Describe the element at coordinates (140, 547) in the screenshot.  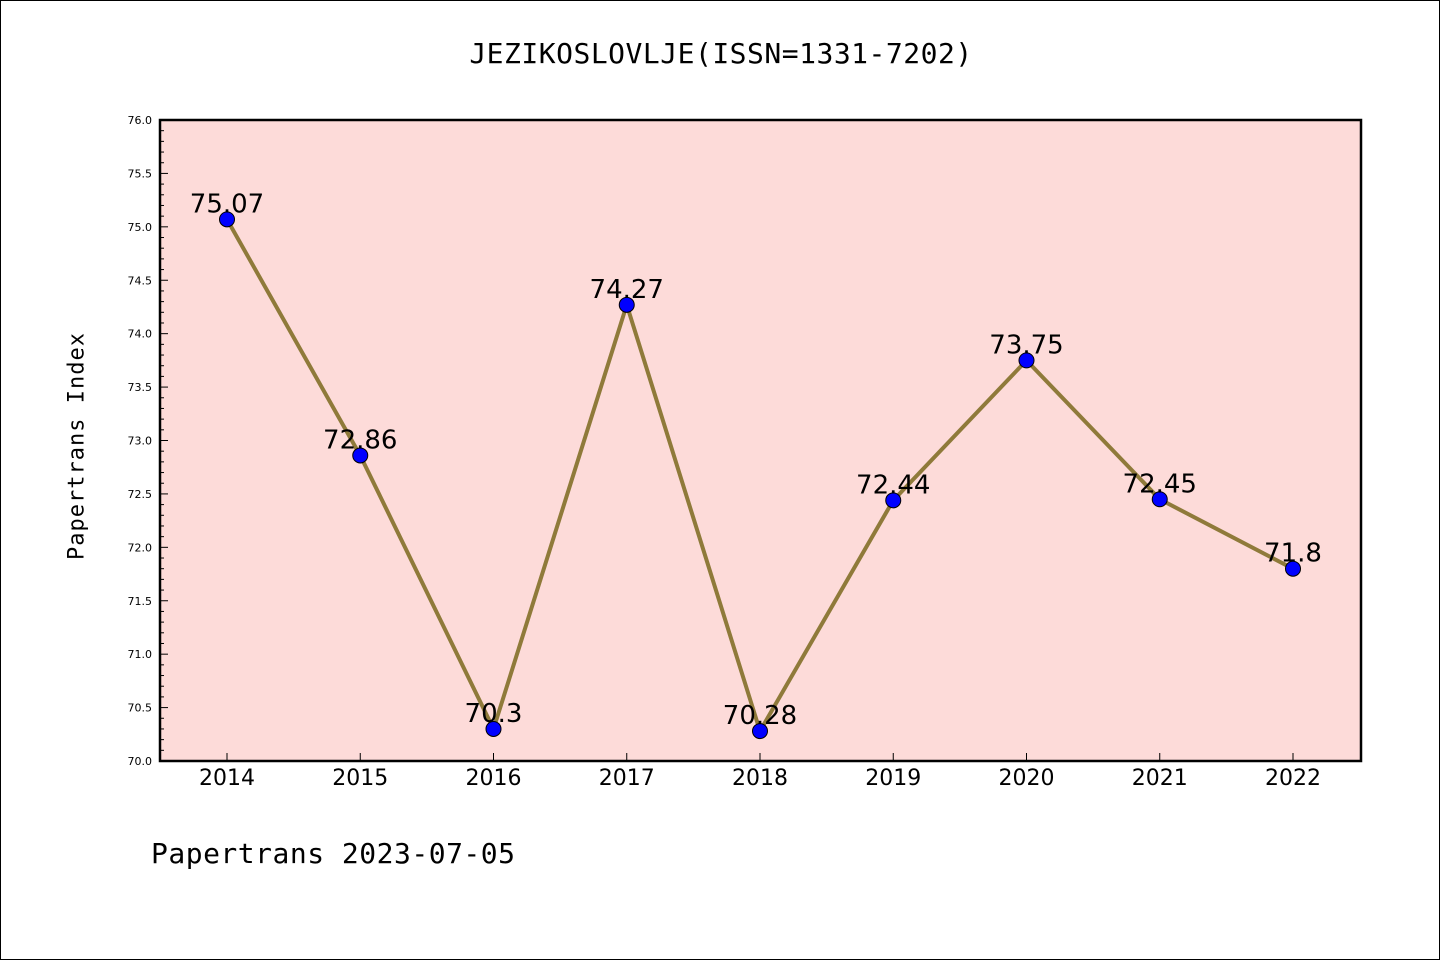
I see `y-tick-label: 72.0` at that location.